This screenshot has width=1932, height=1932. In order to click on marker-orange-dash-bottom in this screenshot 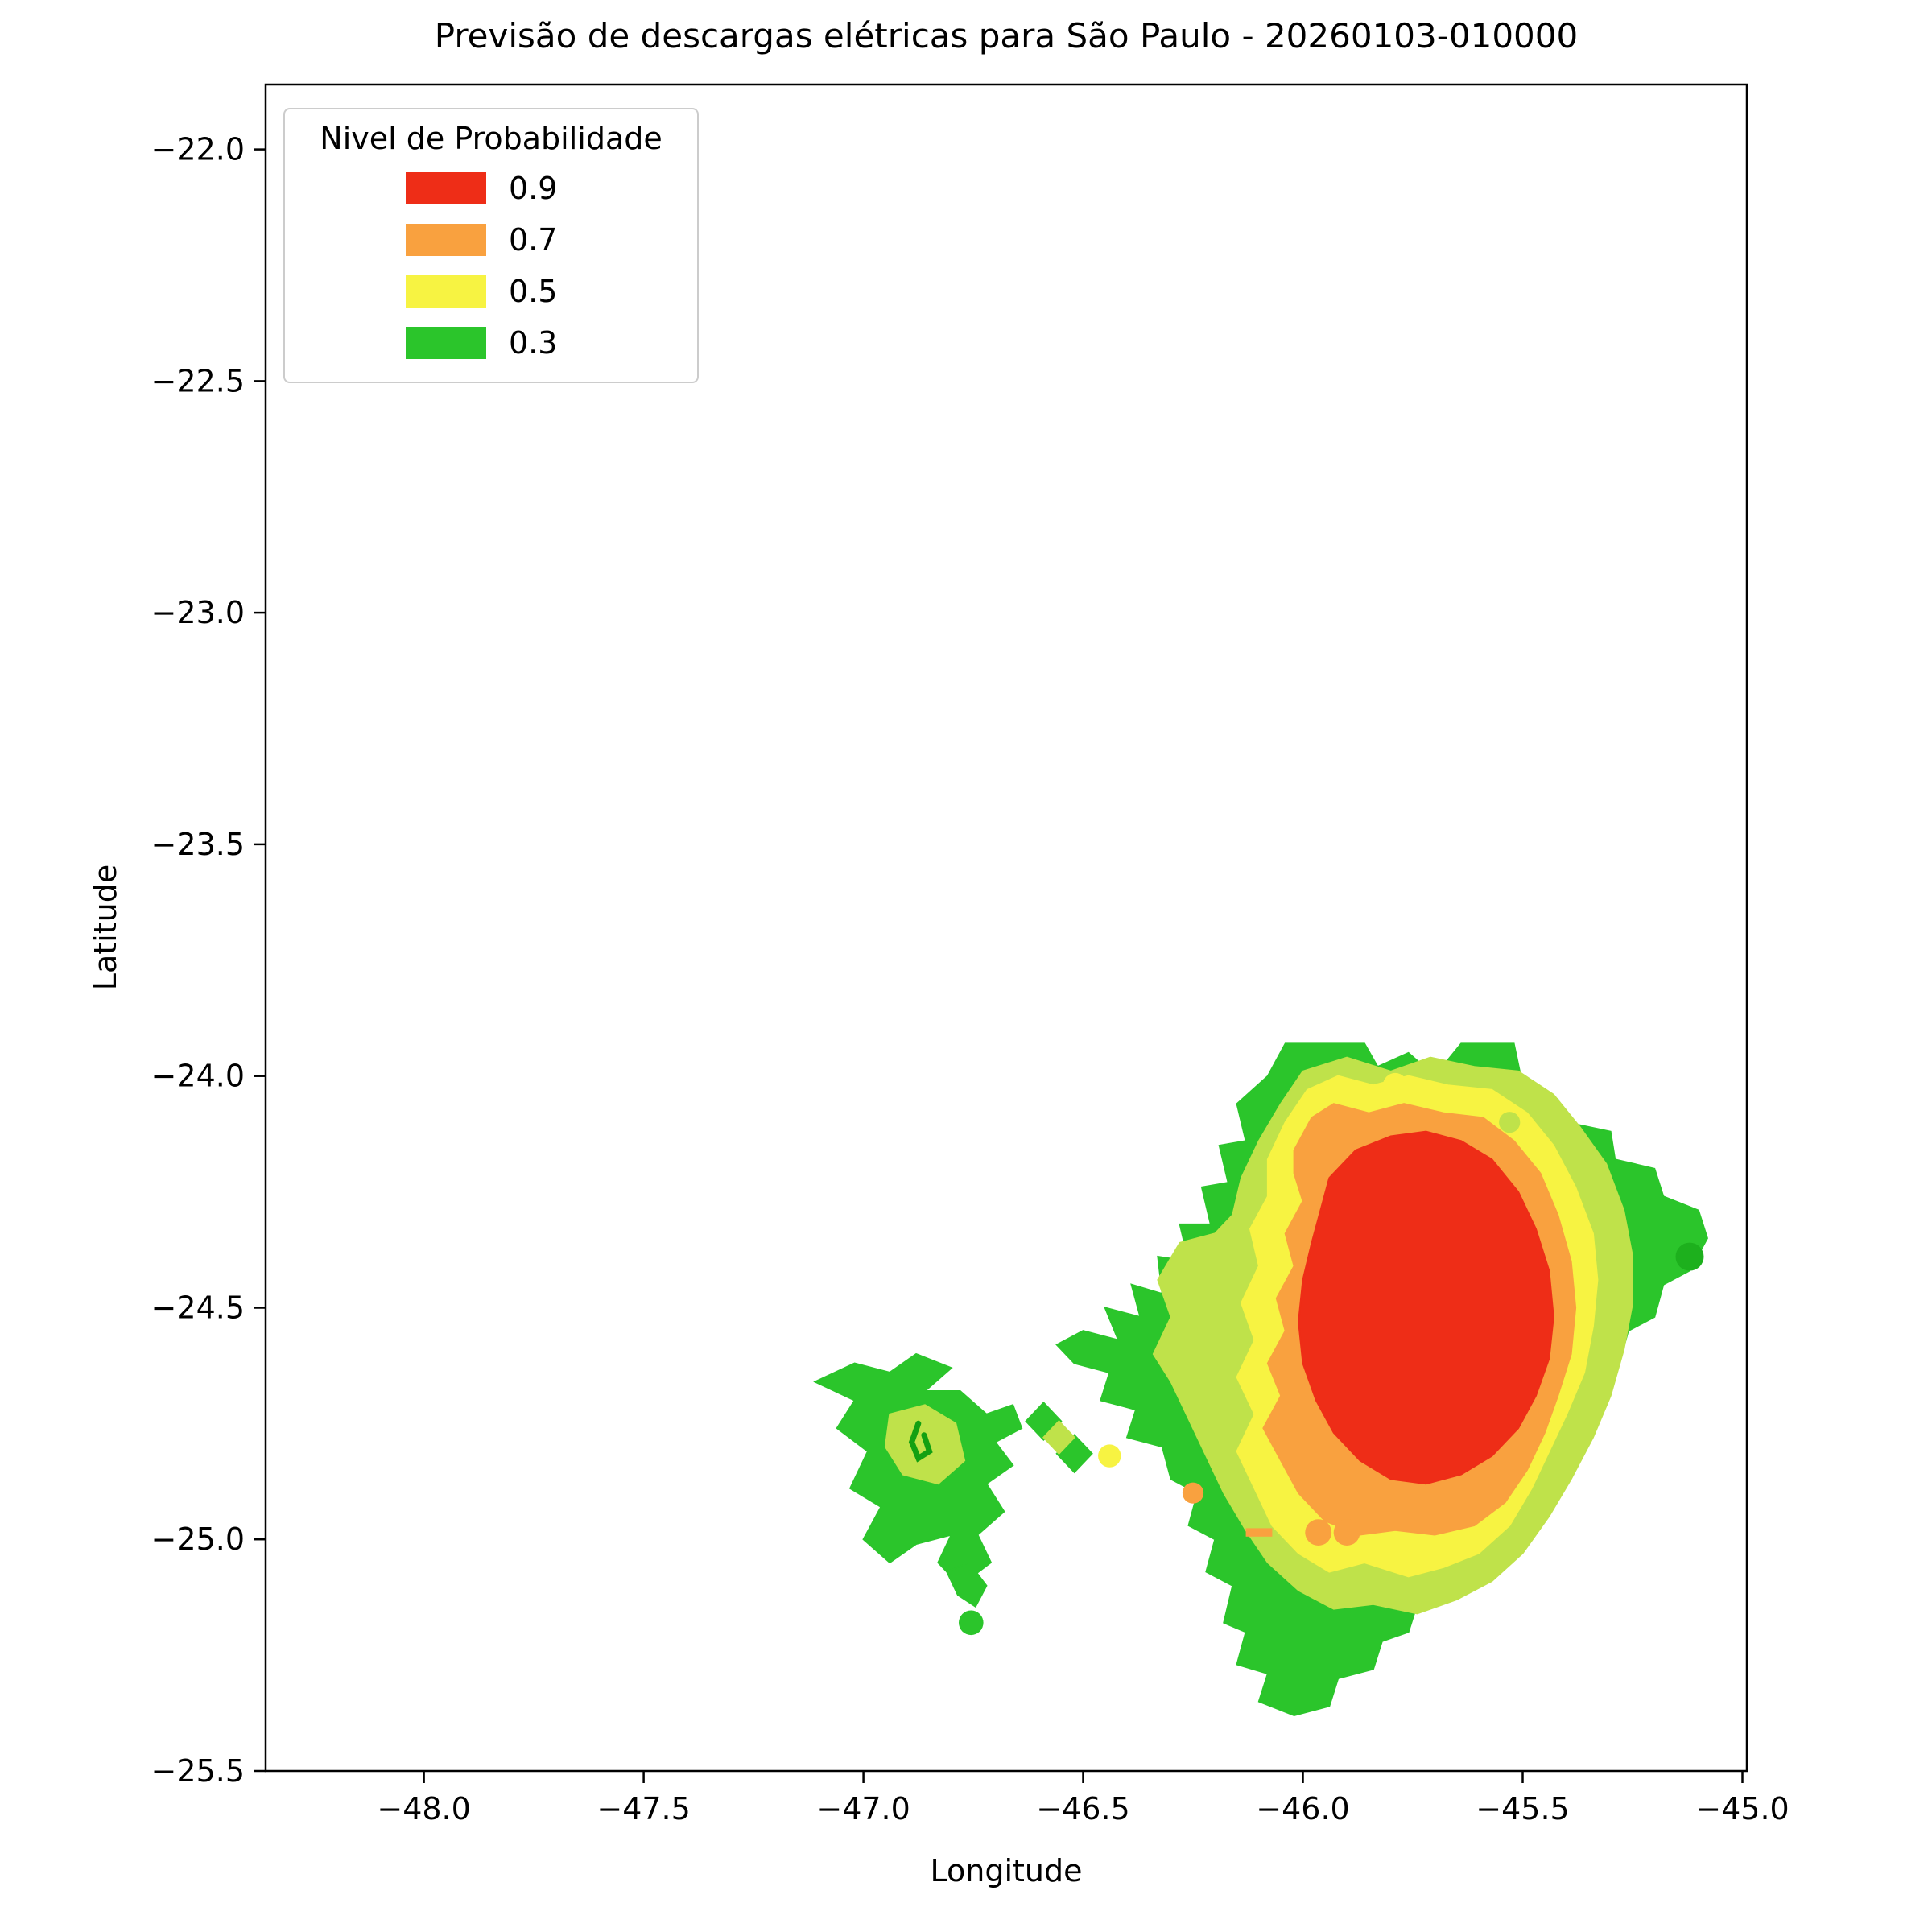, I will do `click(1259, 1532)`.